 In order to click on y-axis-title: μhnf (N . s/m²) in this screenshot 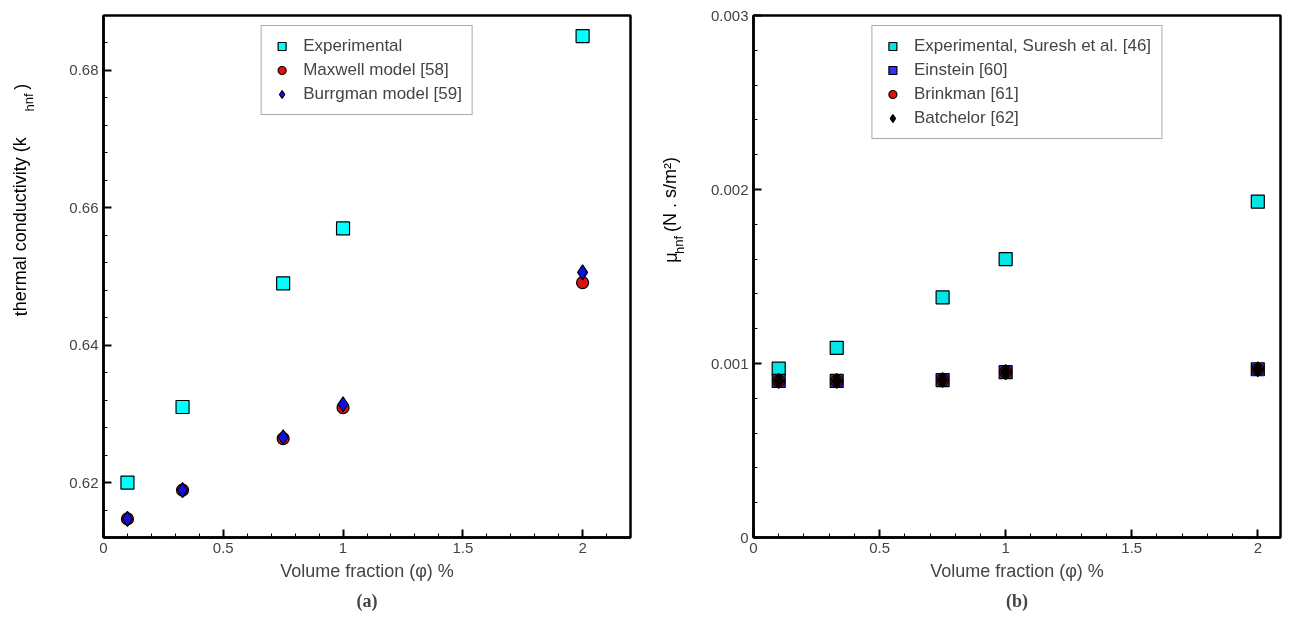, I will do `click(673, 210)`.